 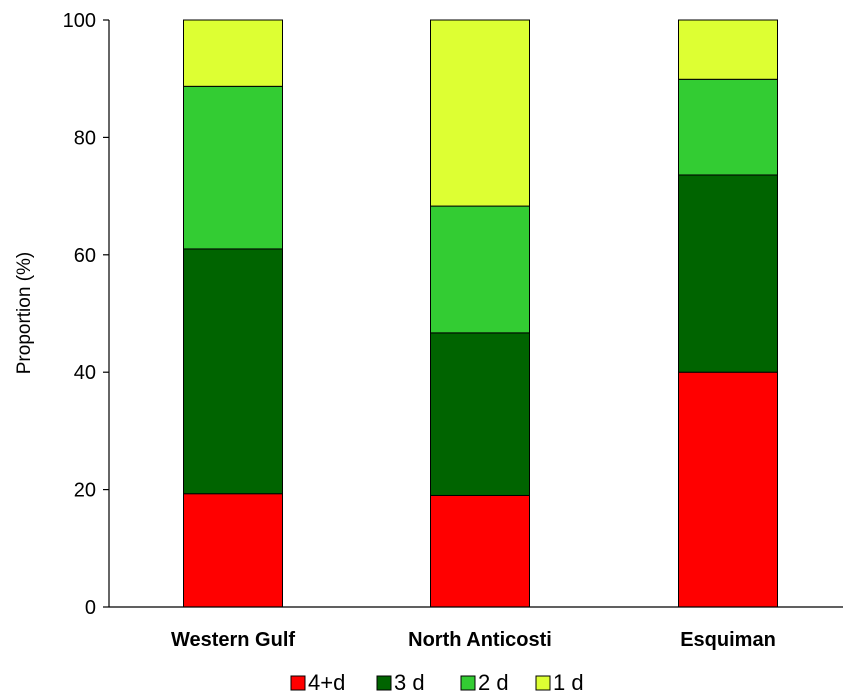 I want to click on y-axis-title: Proportion (%), so click(x=24, y=313).